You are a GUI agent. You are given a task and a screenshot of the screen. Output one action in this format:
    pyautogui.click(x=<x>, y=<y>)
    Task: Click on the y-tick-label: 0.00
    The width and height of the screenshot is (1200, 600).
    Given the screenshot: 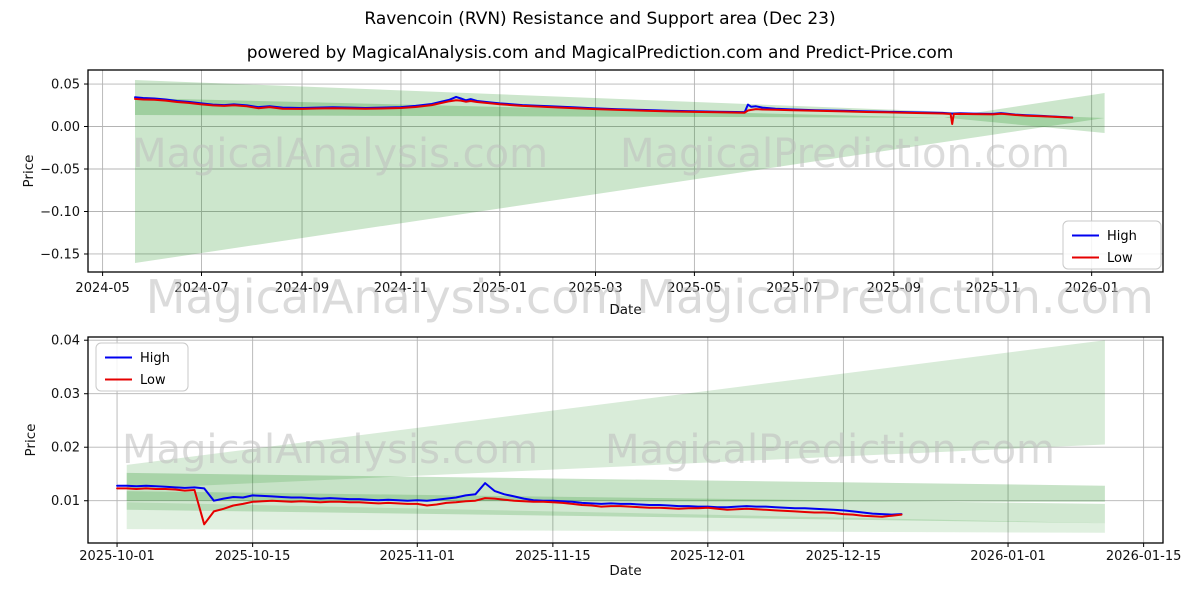 What is the action you would take?
    pyautogui.click(x=65, y=127)
    